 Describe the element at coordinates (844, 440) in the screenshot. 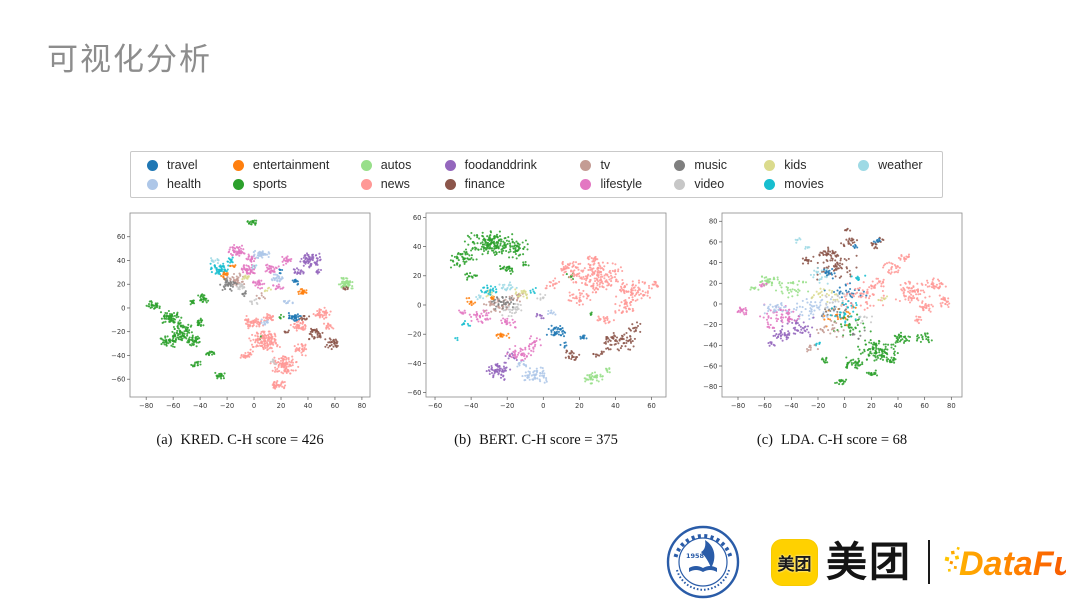

I see `caption-text: LDA. C-H score = 68` at that location.